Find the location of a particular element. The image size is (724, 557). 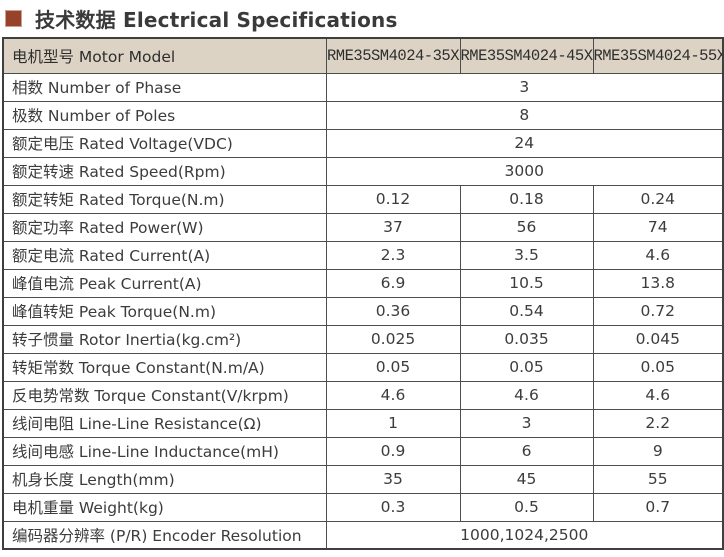

row-label: 机身长度 Length(mm) is located at coordinates (164, 479).